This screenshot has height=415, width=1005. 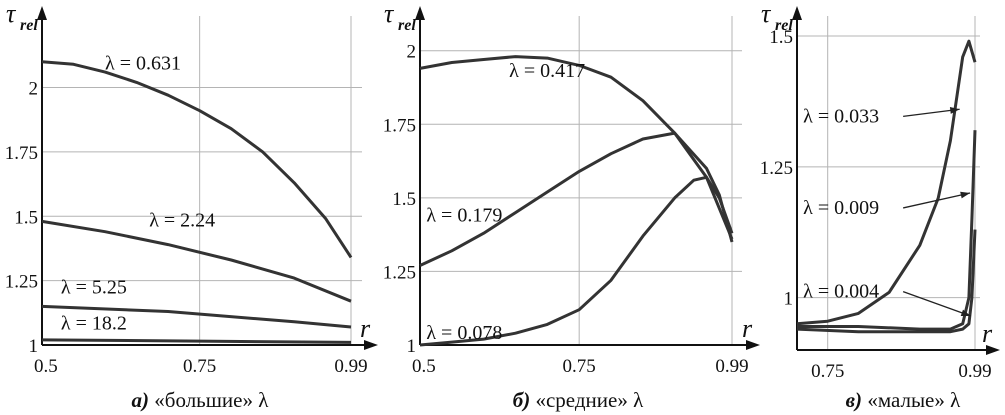 What do you see at coordinates (547, 71) in the screenshot?
I see `b-series-label-0: λ = 0.417` at bounding box center [547, 71].